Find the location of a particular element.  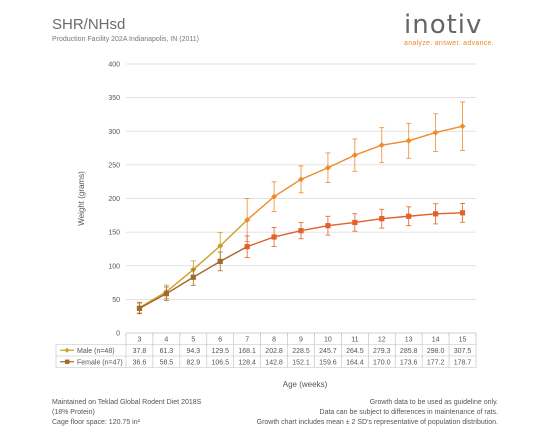

brand-logo: inotiv analyze. answer. advance. is located at coordinates (449, 29).